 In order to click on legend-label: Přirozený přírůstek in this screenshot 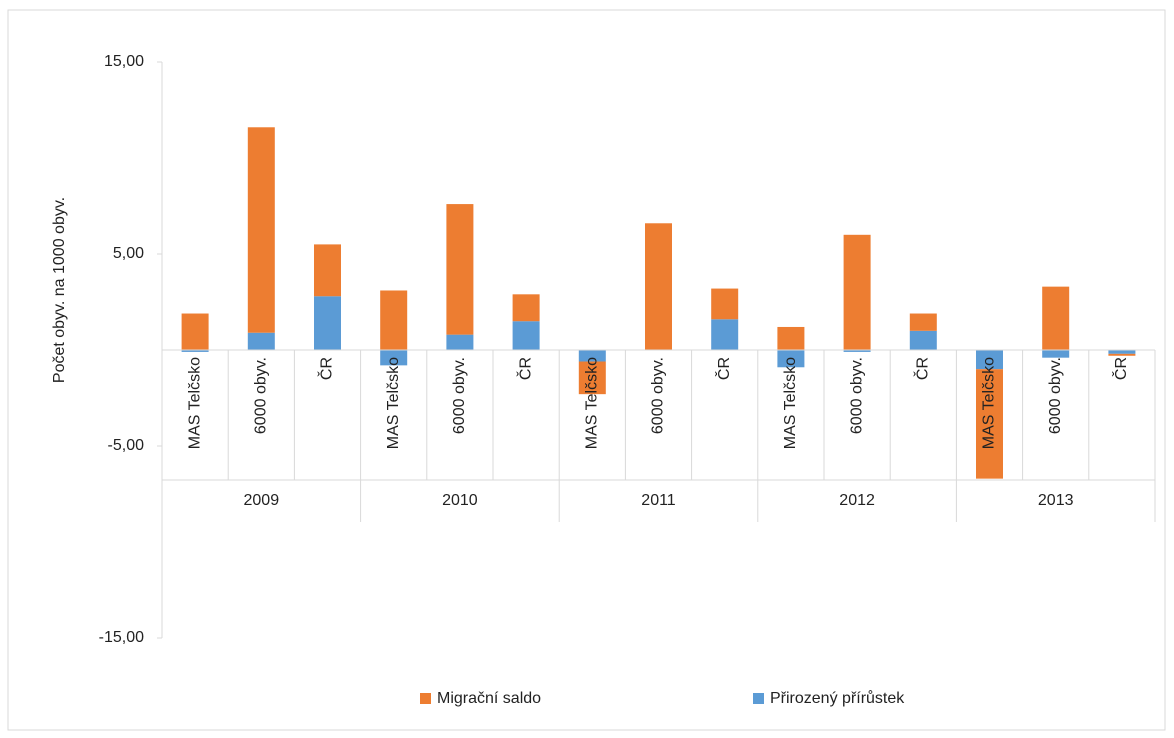, I will do `click(837, 698)`.